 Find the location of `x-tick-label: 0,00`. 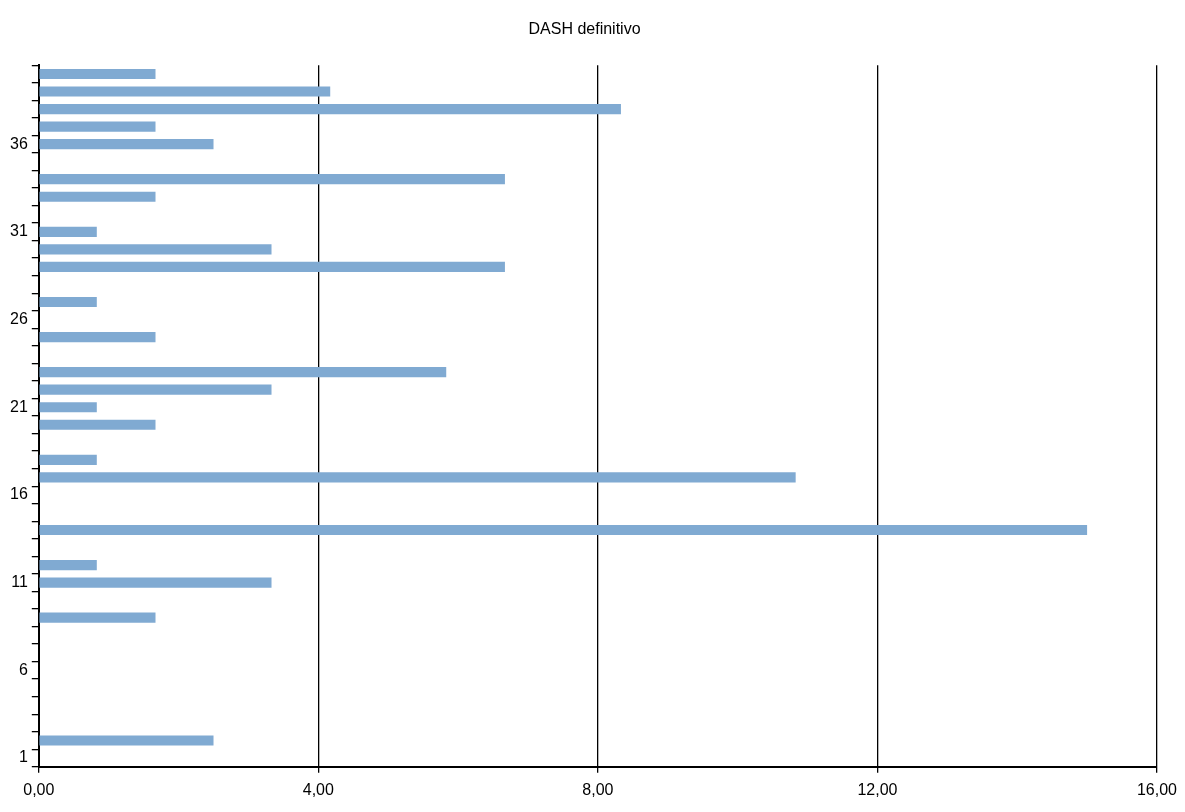

x-tick-label: 0,00 is located at coordinates (39, 789).